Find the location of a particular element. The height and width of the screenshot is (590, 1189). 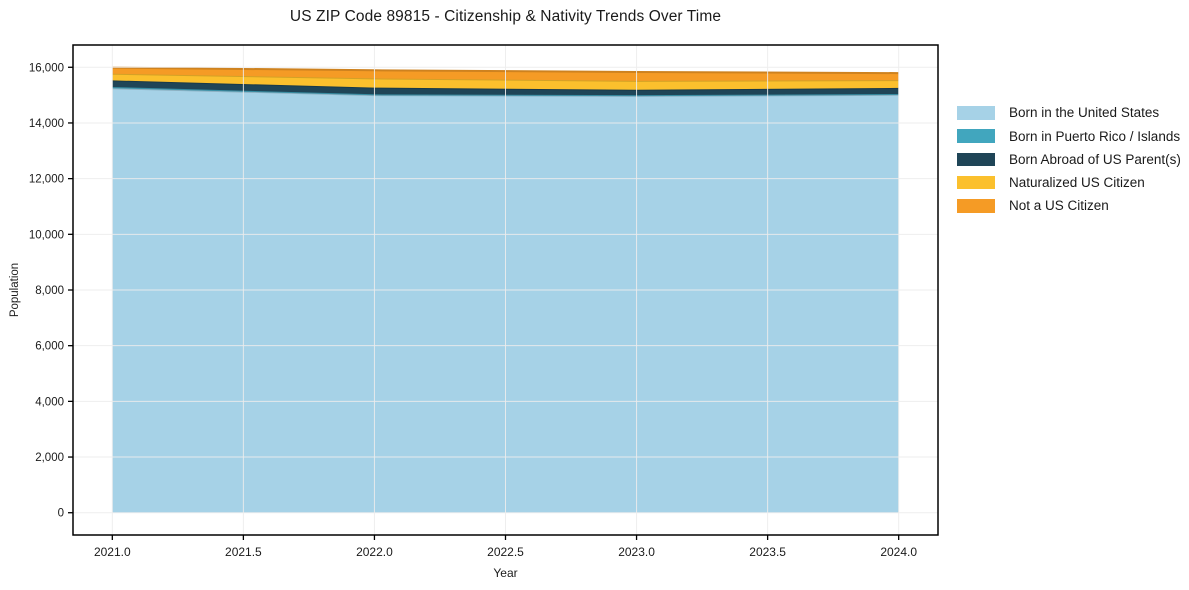

y-axis-title: Population is located at coordinates (15, 290).